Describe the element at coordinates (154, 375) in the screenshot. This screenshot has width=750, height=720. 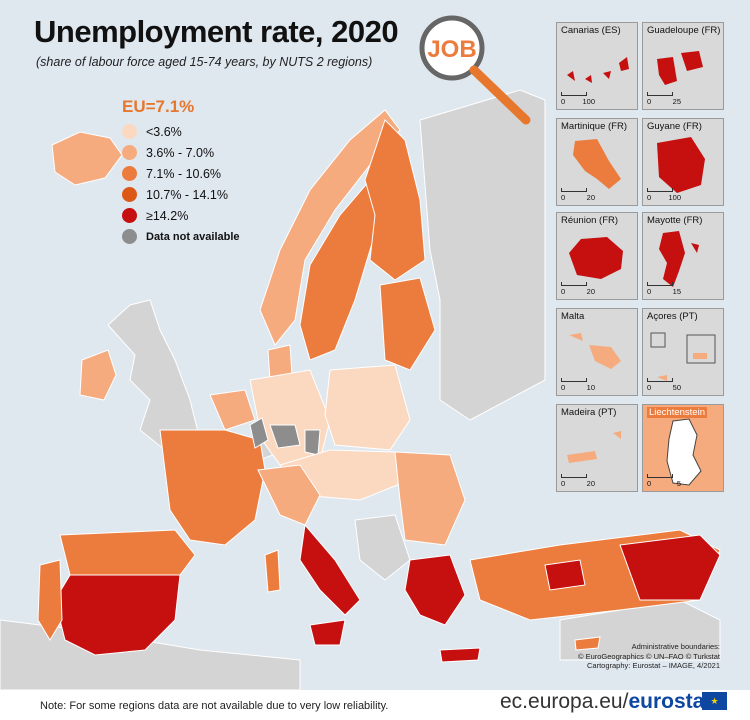
I see `uk-landmass` at that location.